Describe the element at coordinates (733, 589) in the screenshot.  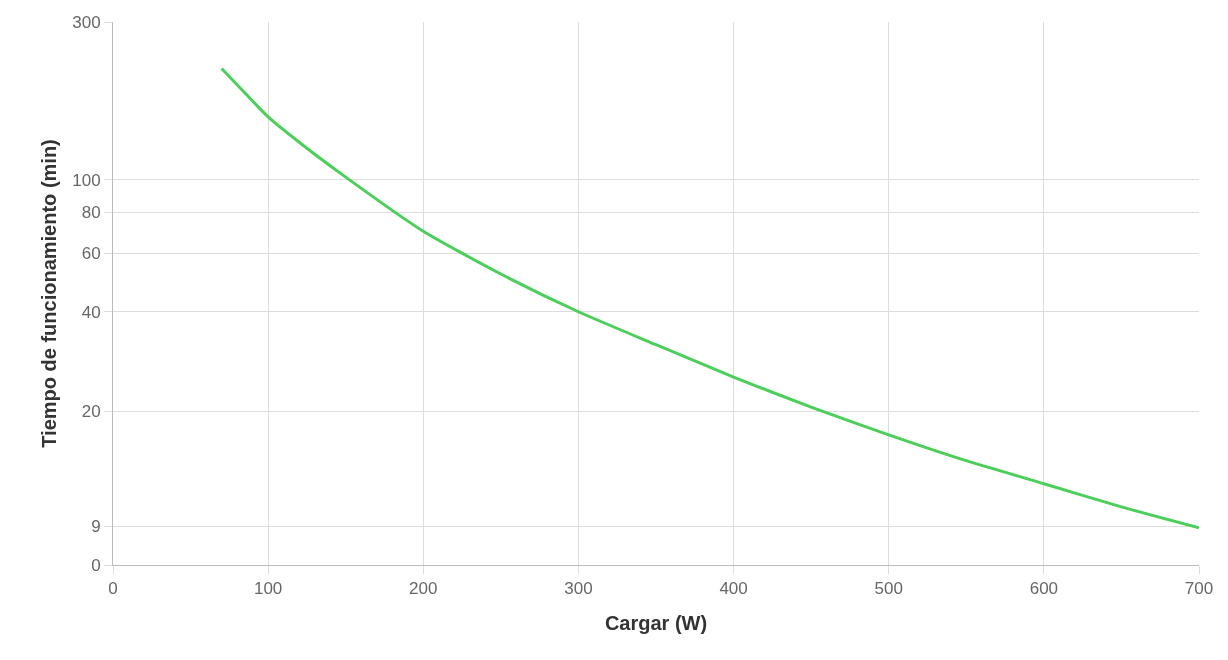
I see `x-tick-label: 400` at that location.